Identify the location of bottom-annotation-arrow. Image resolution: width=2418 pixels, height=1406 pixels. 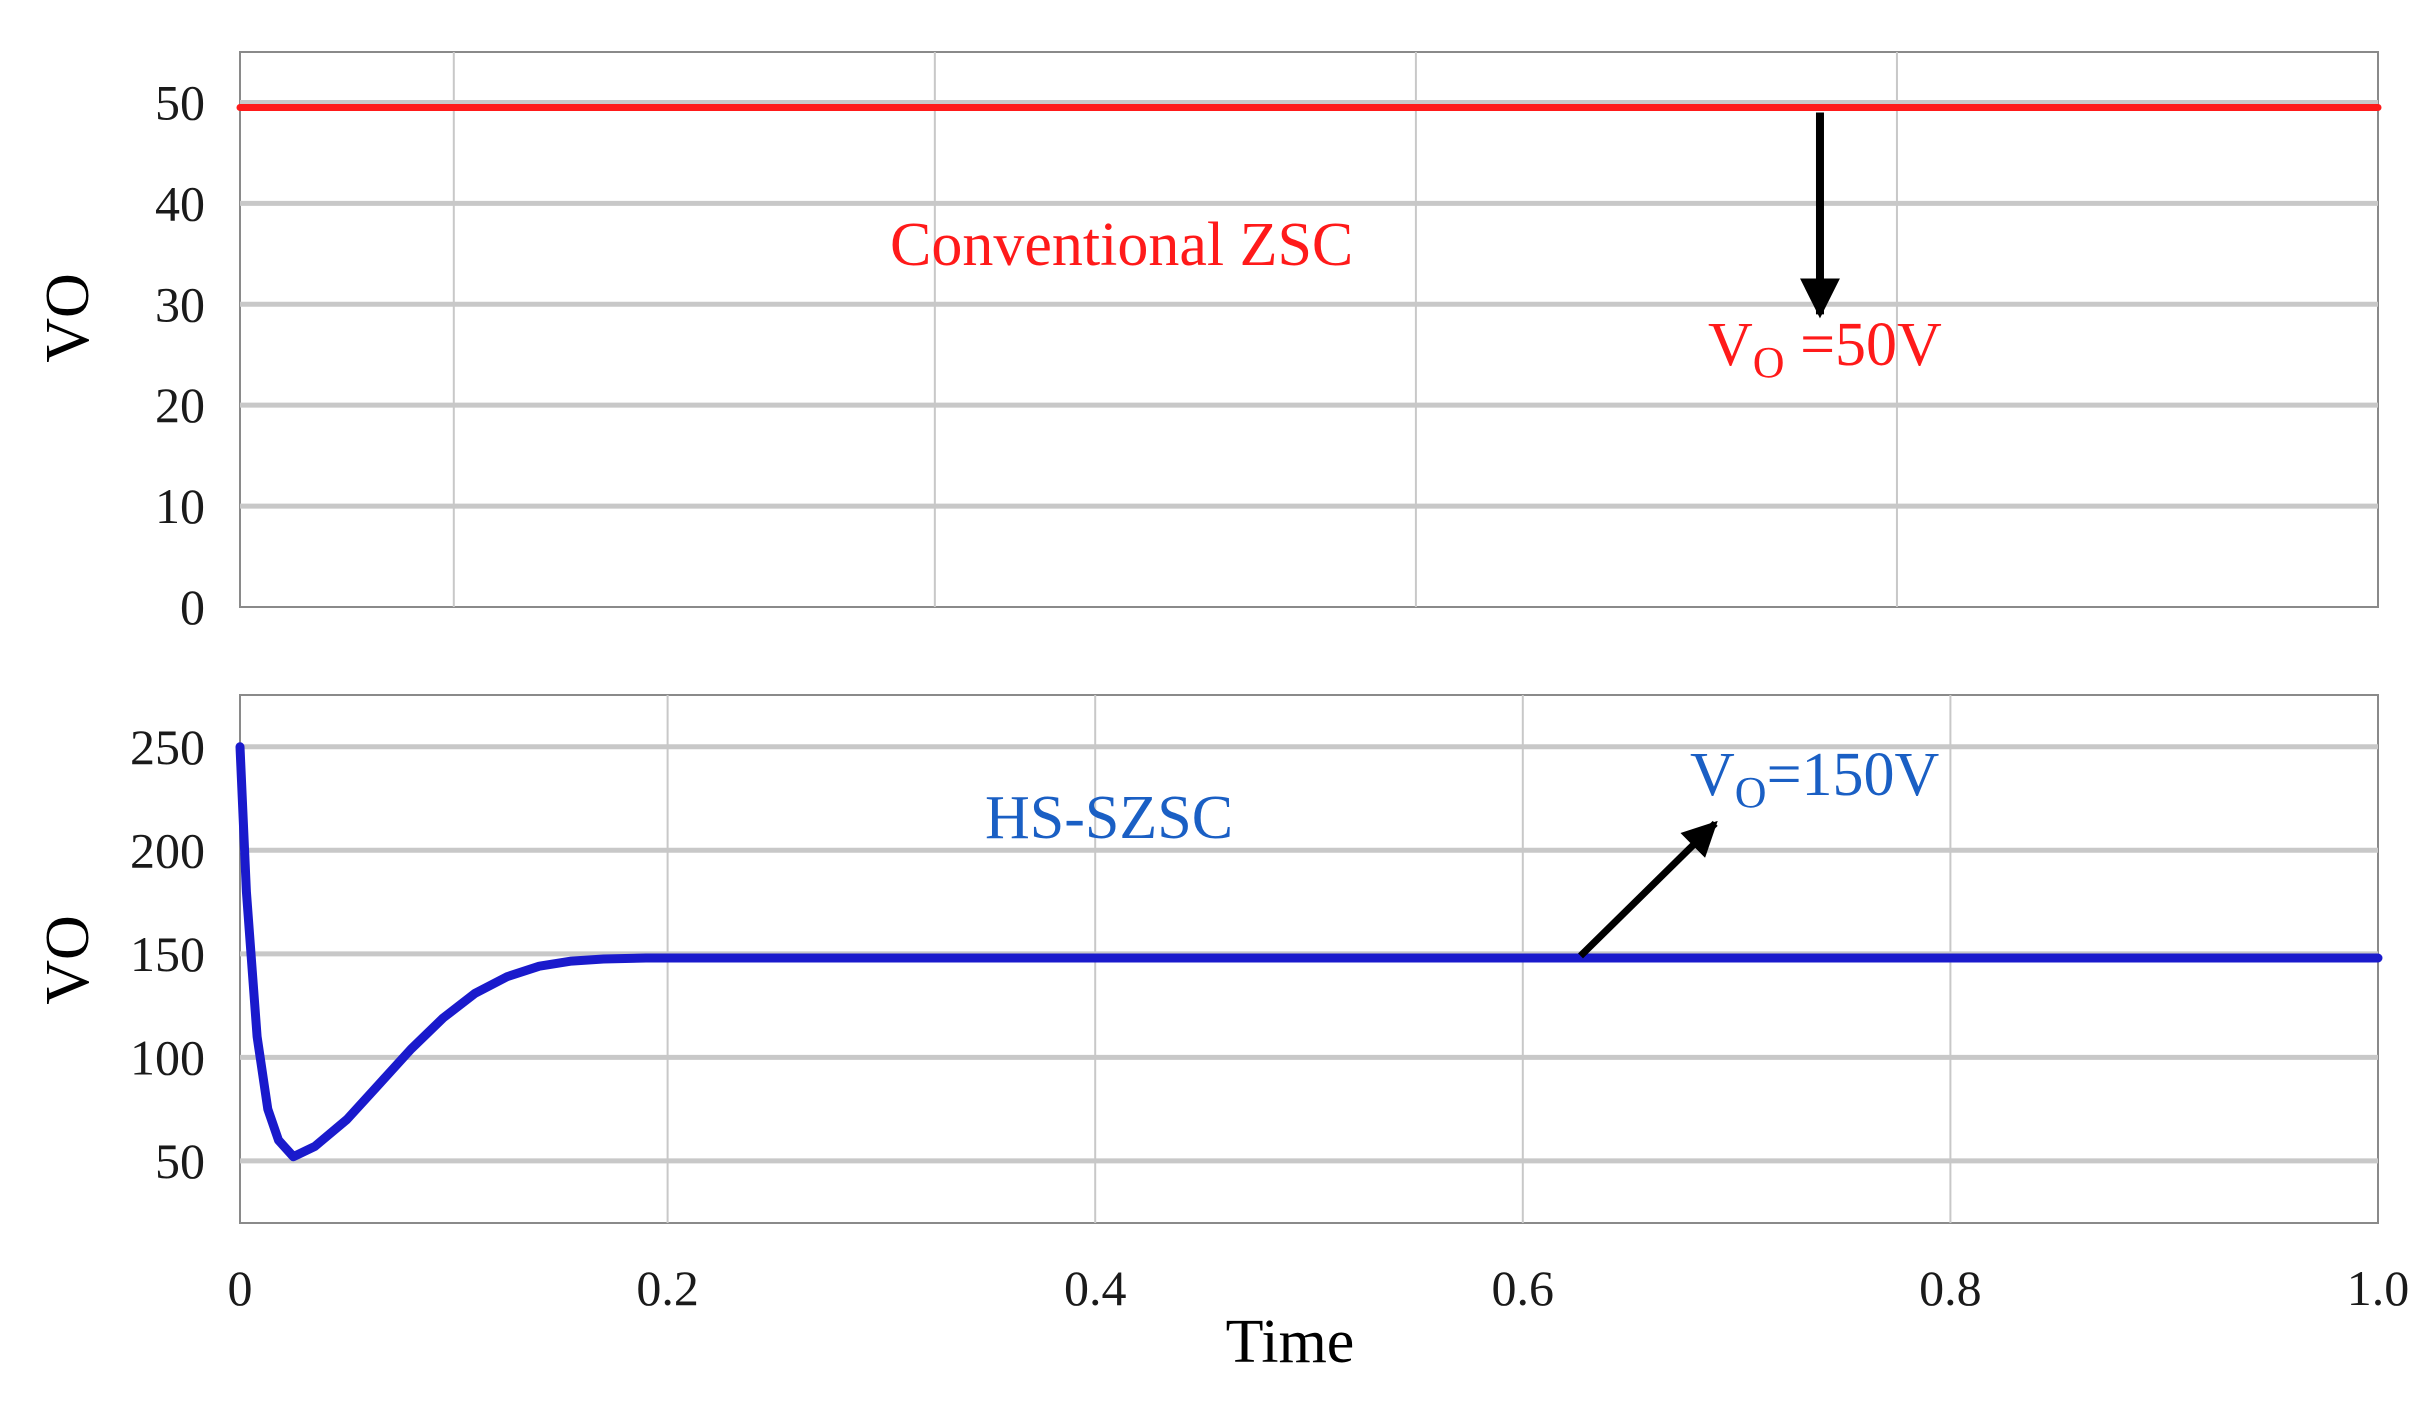
(1648, 889).